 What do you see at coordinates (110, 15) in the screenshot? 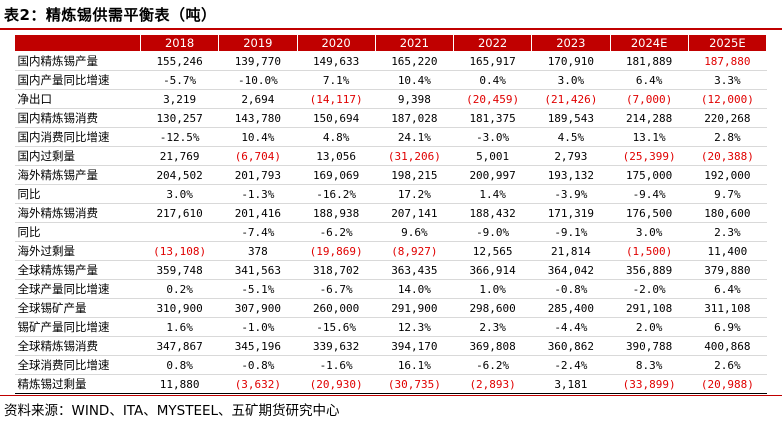
I see `table-title: 表2：精炼锡供需平衡表（吨）` at bounding box center [110, 15].